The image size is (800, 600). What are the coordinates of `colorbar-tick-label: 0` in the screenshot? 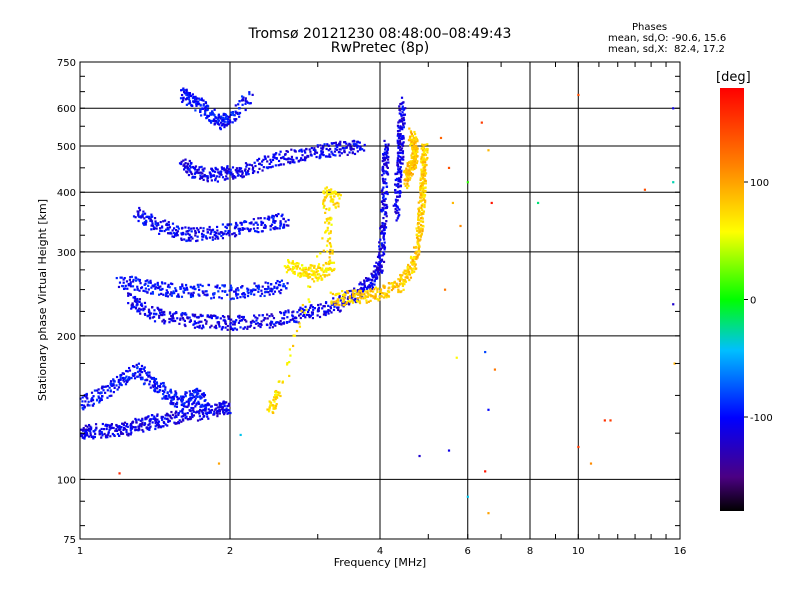 It's located at (753, 301).